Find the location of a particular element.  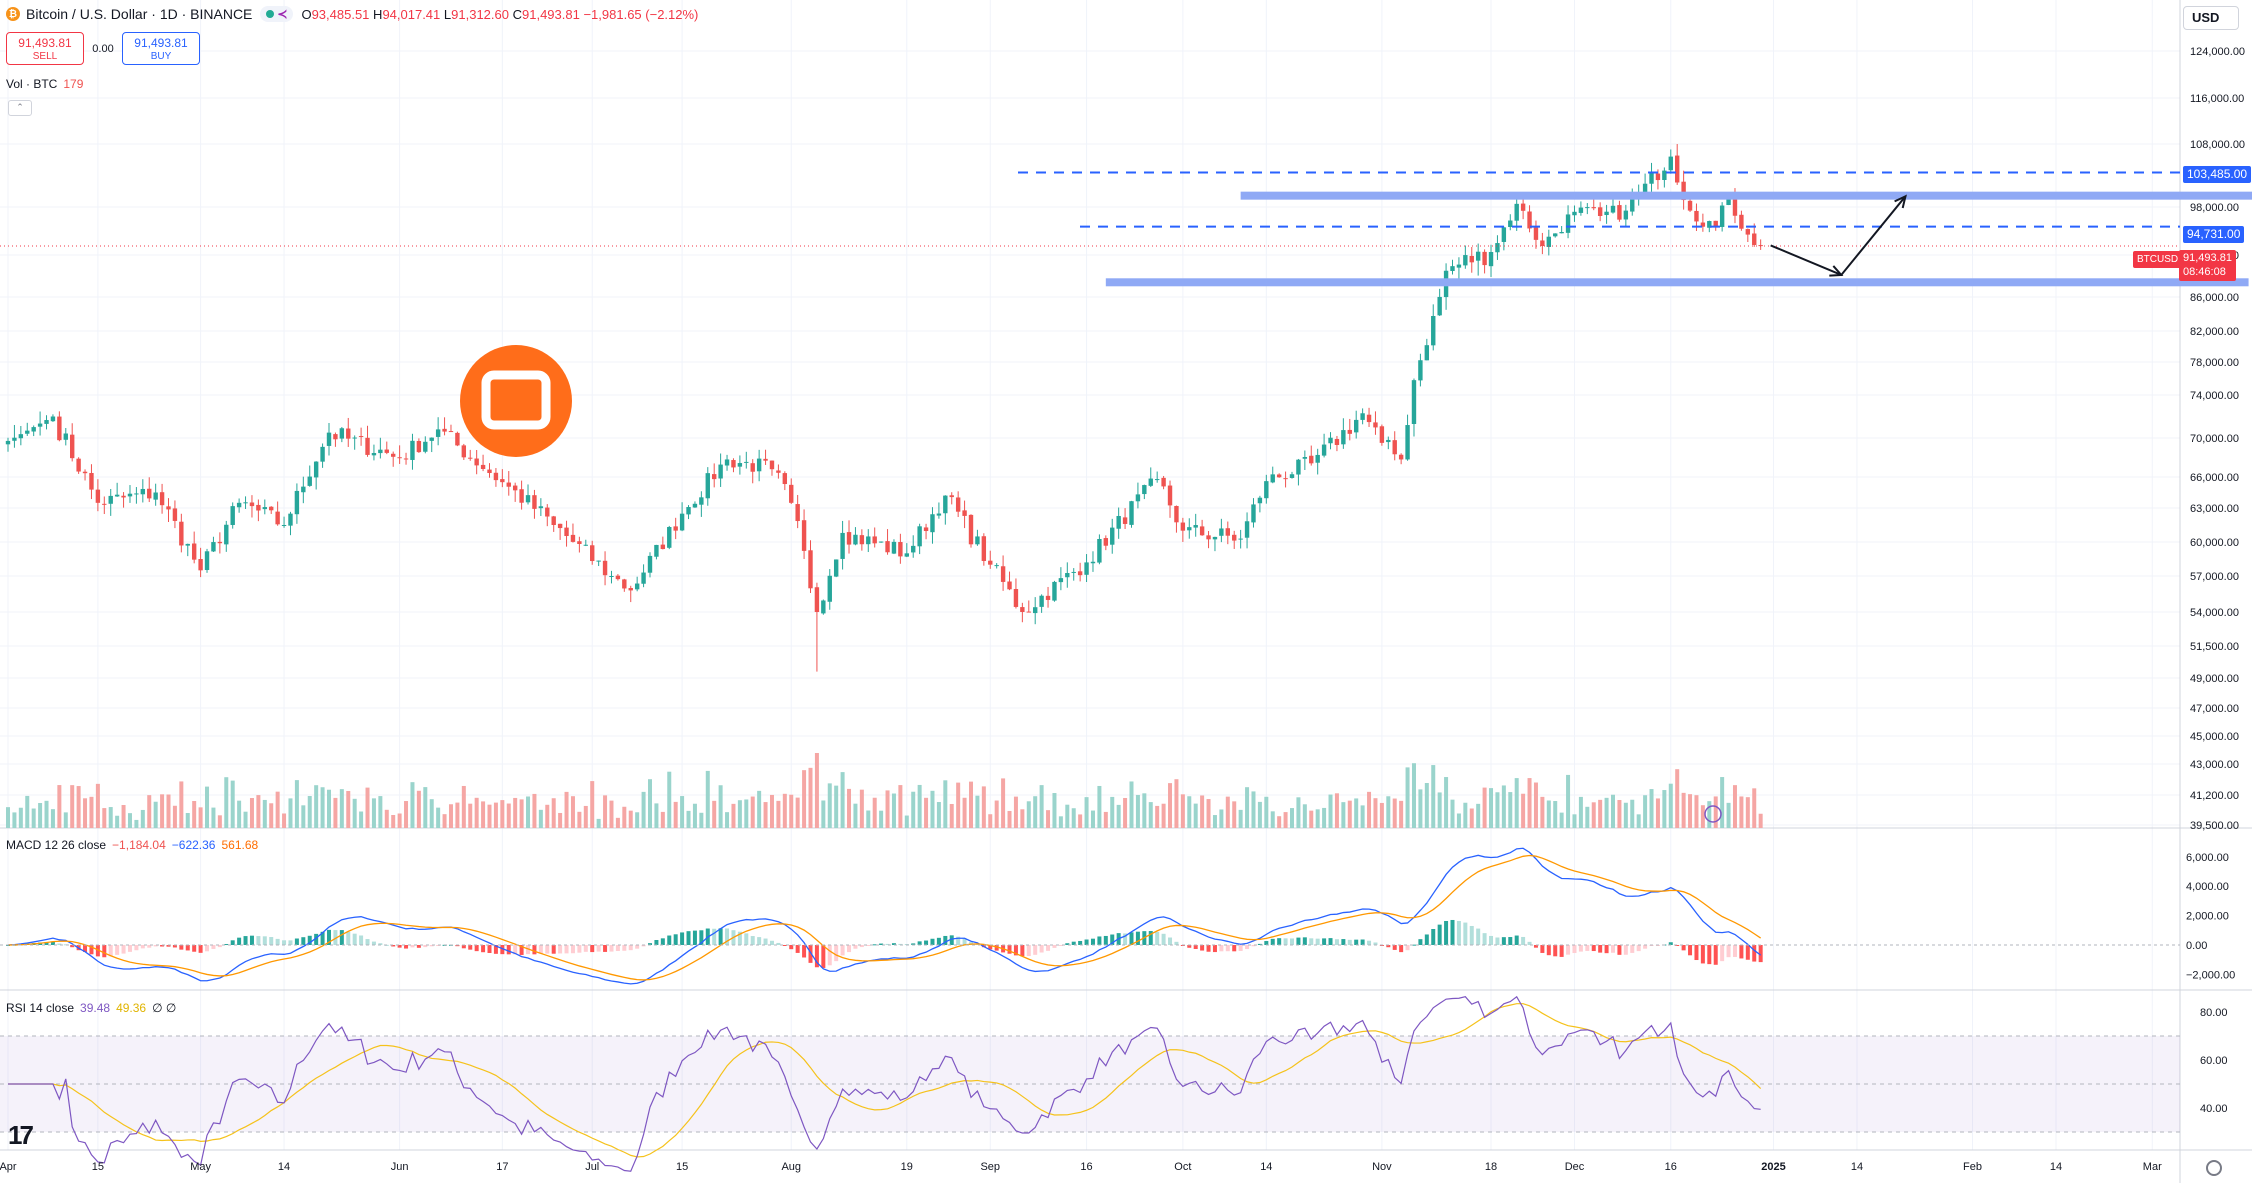

time-tick-label: 16 is located at coordinates (1086, 1167).